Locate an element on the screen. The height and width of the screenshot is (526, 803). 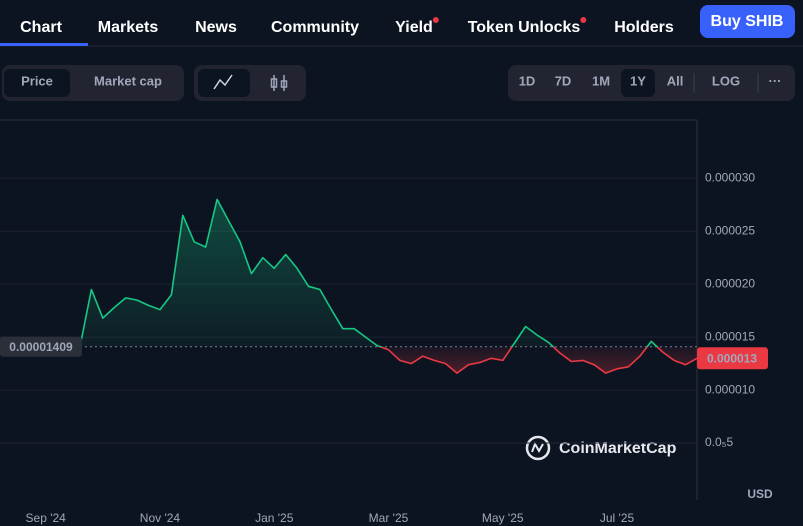
nav-tab: Chart is located at coordinates (41, 27).